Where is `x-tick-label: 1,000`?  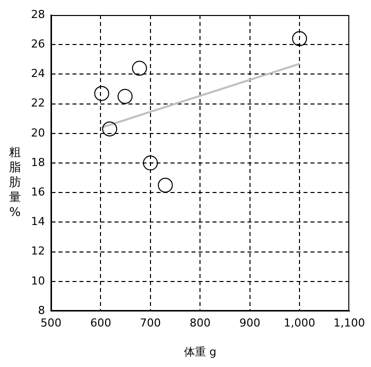 x-tick-label: 1,000 is located at coordinates (300, 323).